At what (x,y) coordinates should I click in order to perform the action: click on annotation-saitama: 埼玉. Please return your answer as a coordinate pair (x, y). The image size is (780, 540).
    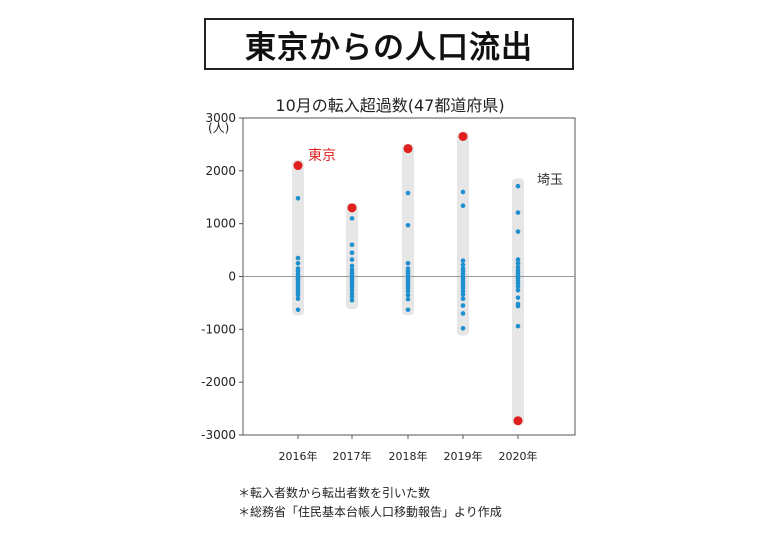
    Looking at the image, I should click on (550, 180).